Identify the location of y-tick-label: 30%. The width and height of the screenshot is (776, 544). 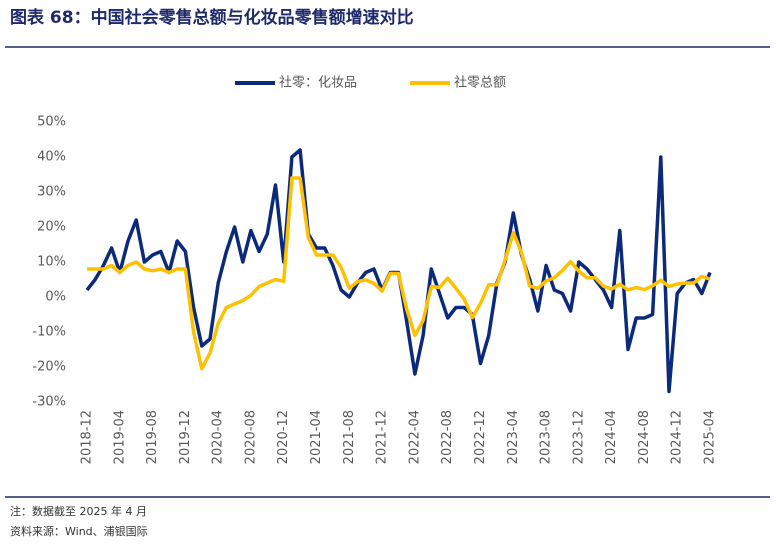
(51, 192).